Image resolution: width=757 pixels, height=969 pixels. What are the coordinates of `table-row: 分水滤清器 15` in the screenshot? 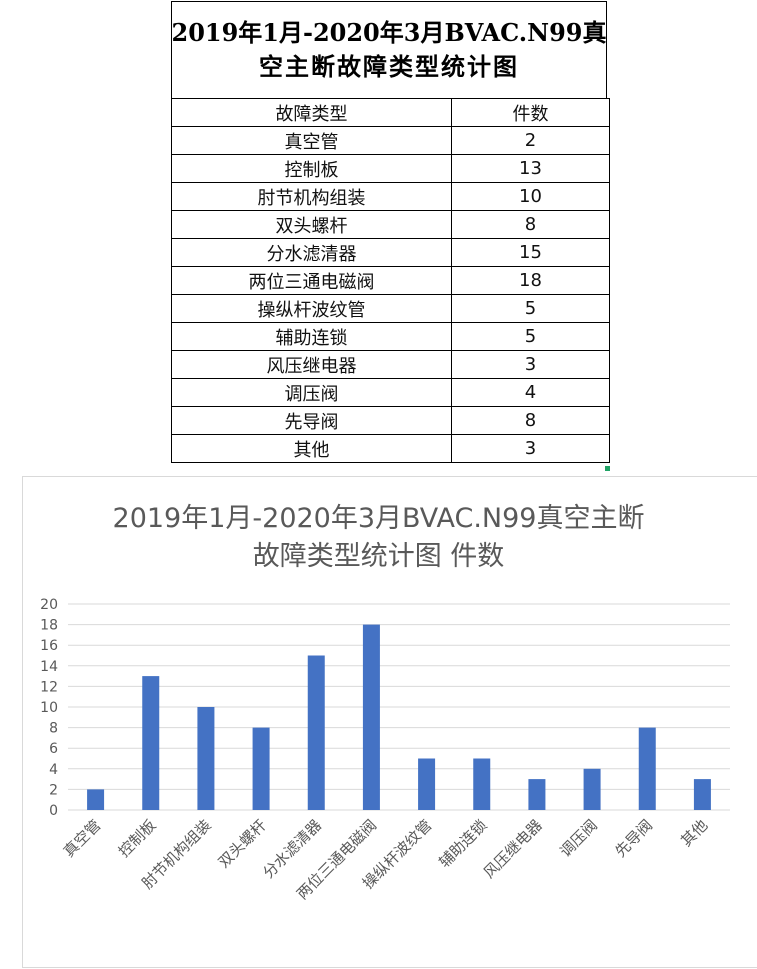 It's located at (390, 252).